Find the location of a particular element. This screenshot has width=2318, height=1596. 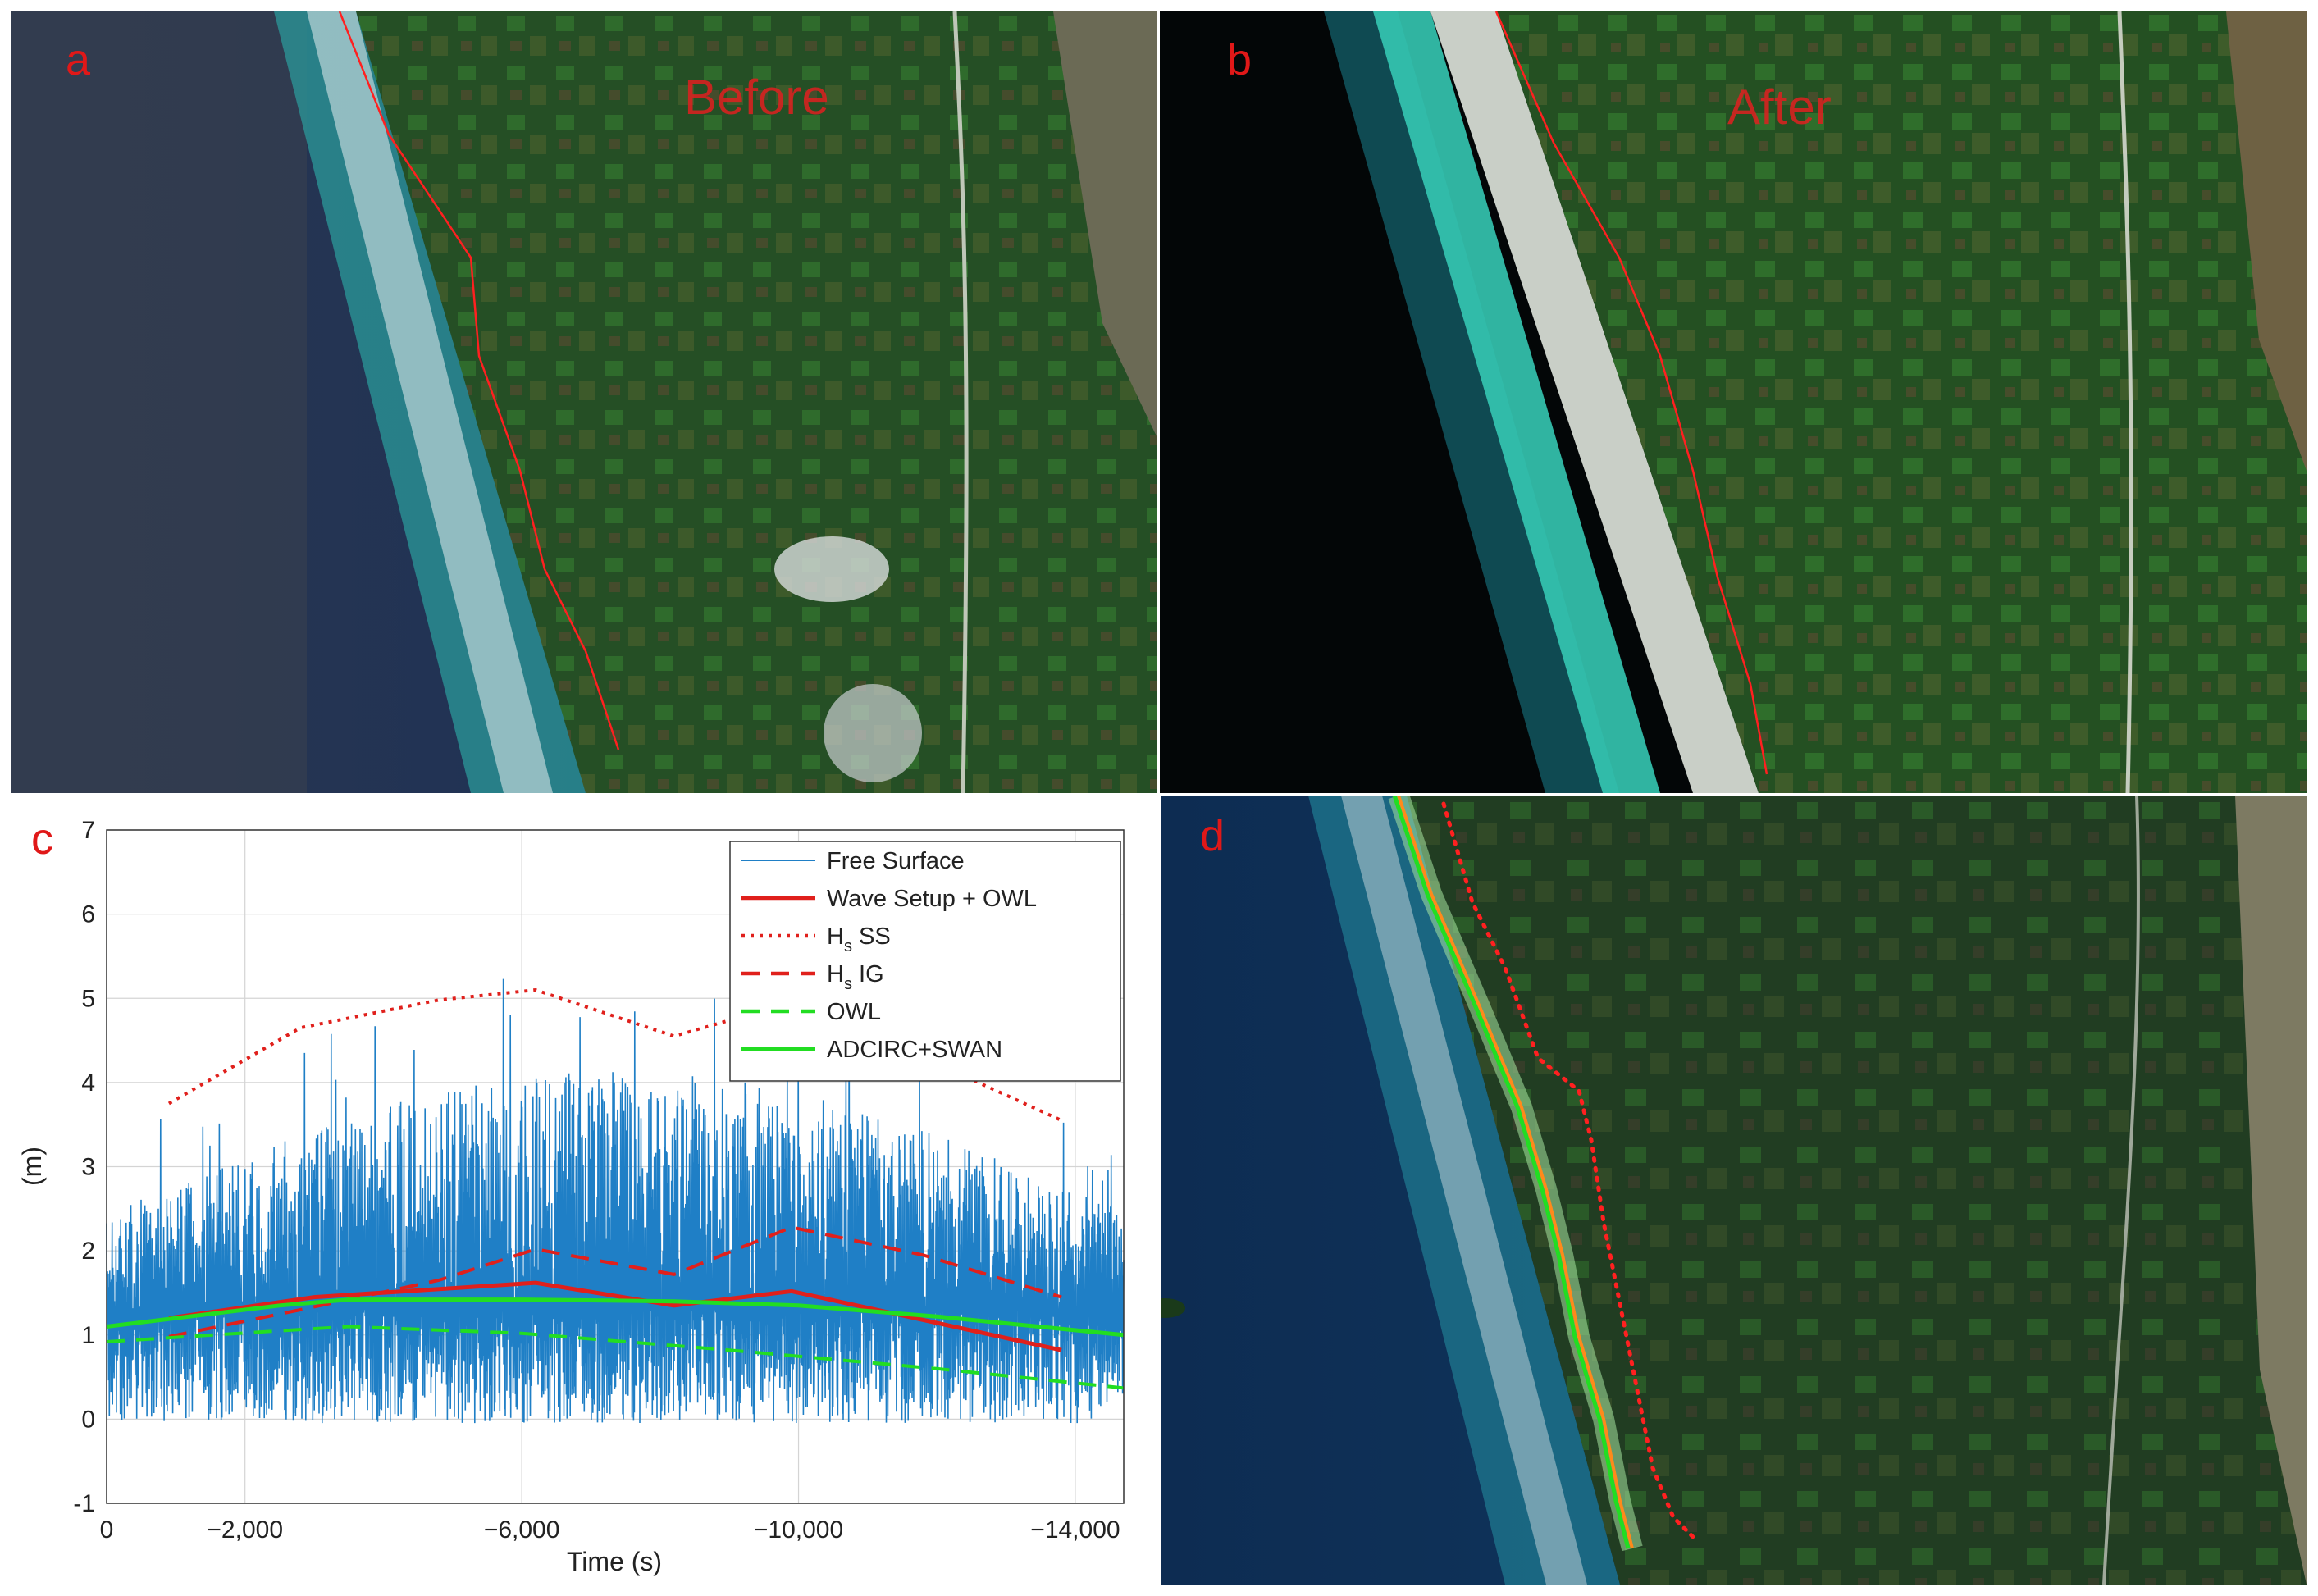

shoreline-dotted-line is located at coordinates (1570, 1172).